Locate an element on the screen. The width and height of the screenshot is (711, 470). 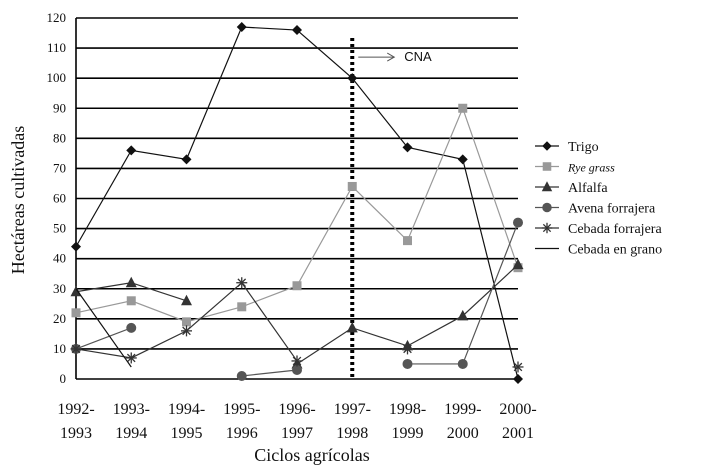
x-tick-label: 1998 is located at coordinates (352, 433).